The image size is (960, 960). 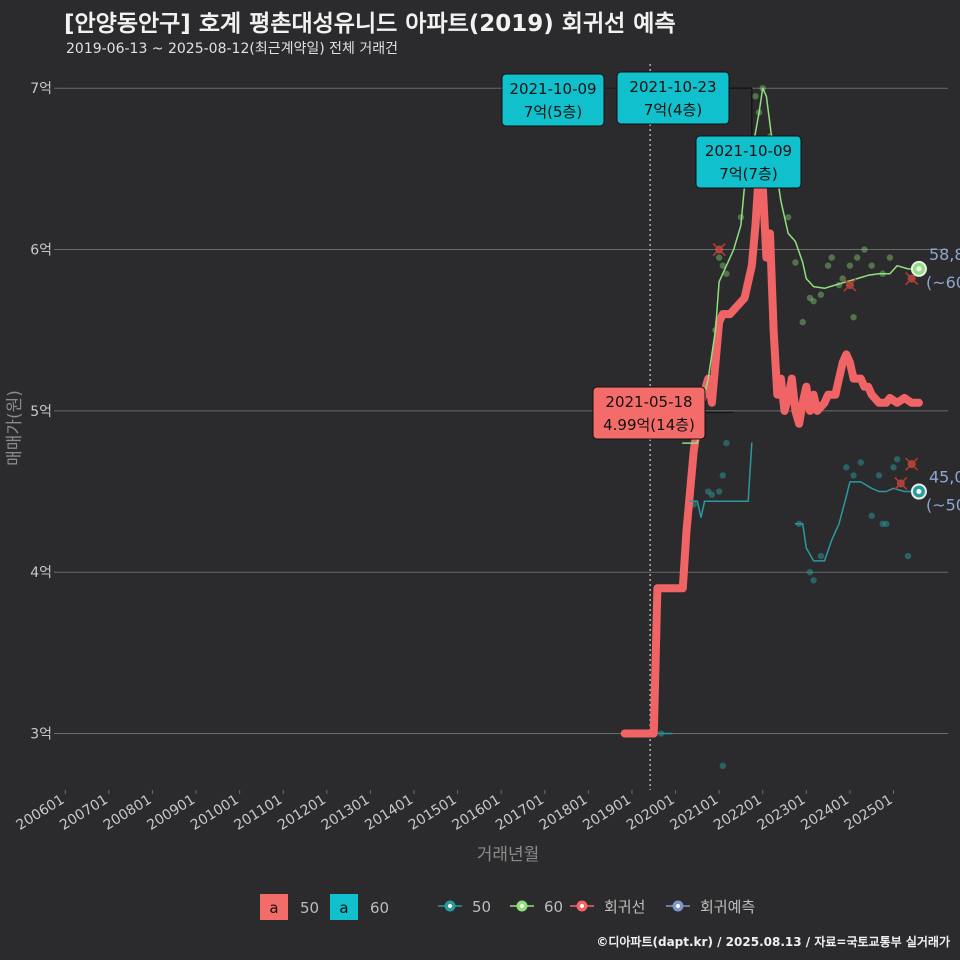 I want to click on x-tick-label: 200601, so click(x=41, y=813).